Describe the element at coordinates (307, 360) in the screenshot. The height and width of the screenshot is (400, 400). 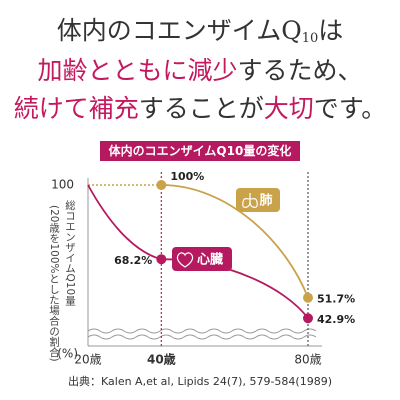
I see `x-tick-label: 80歳` at that location.